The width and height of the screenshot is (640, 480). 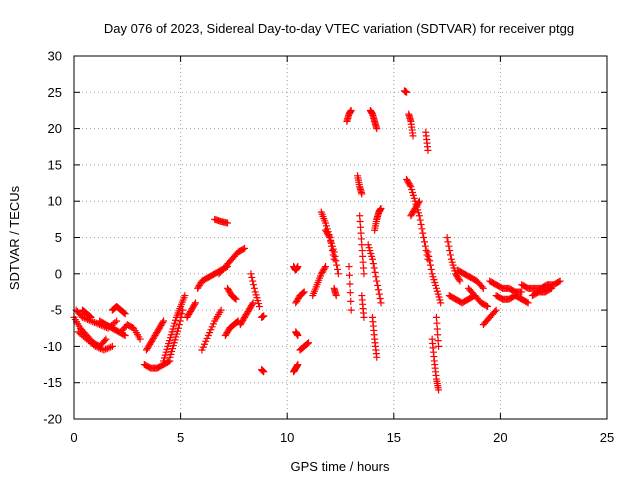 What do you see at coordinates (58, 273) in the screenshot?
I see `y-tick-label: 0` at bounding box center [58, 273].